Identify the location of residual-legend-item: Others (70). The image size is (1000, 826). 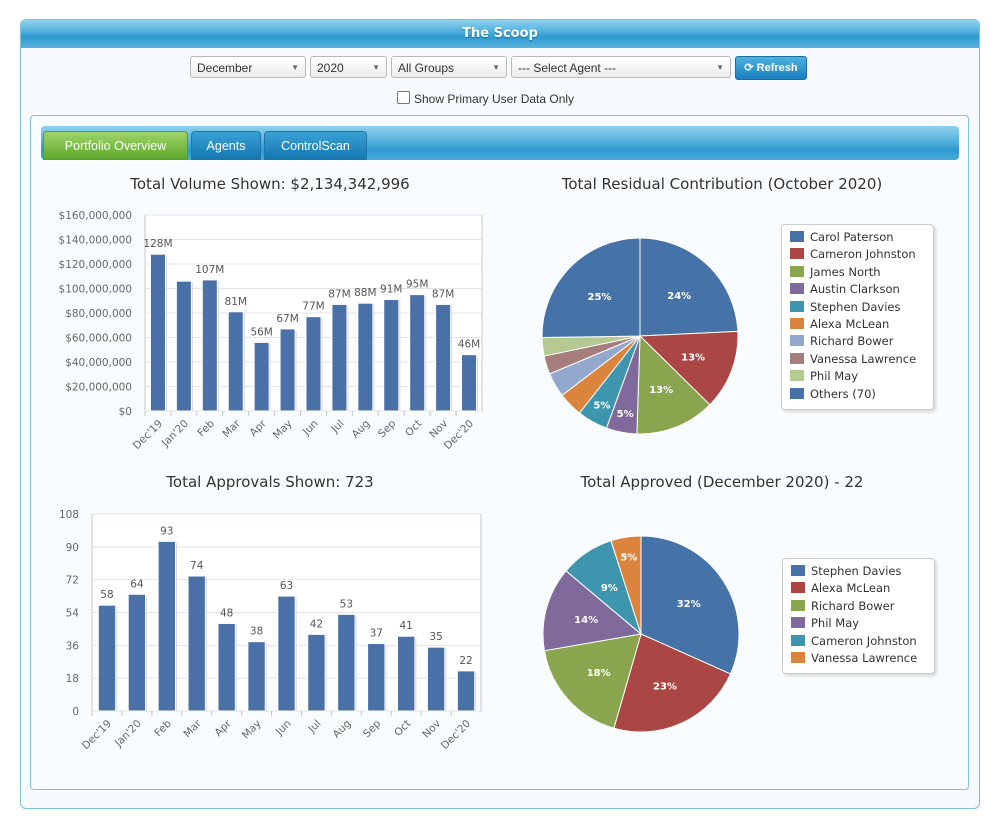
(857, 394).